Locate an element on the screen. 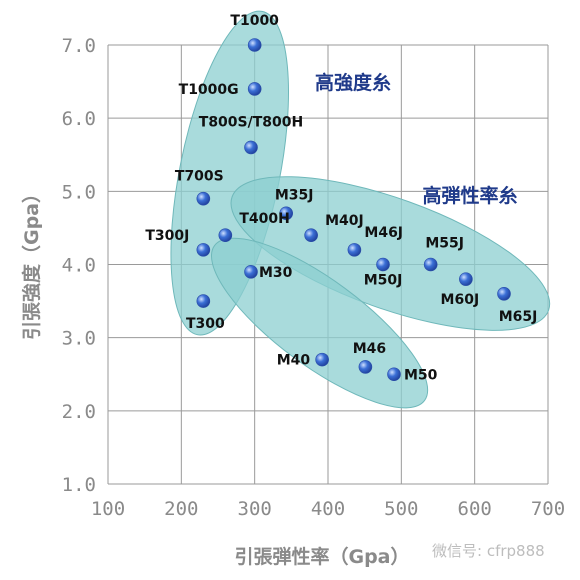  point-label: M30 is located at coordinates (276, 273).